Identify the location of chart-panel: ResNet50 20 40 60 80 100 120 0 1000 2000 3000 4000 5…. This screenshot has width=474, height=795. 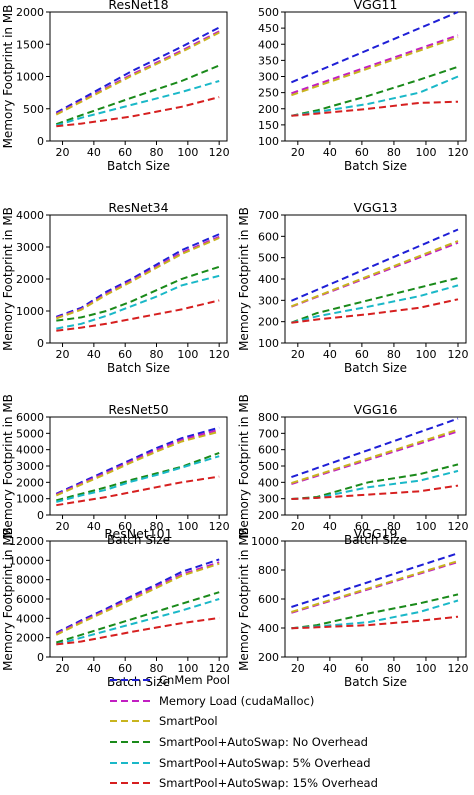
(115, 470).